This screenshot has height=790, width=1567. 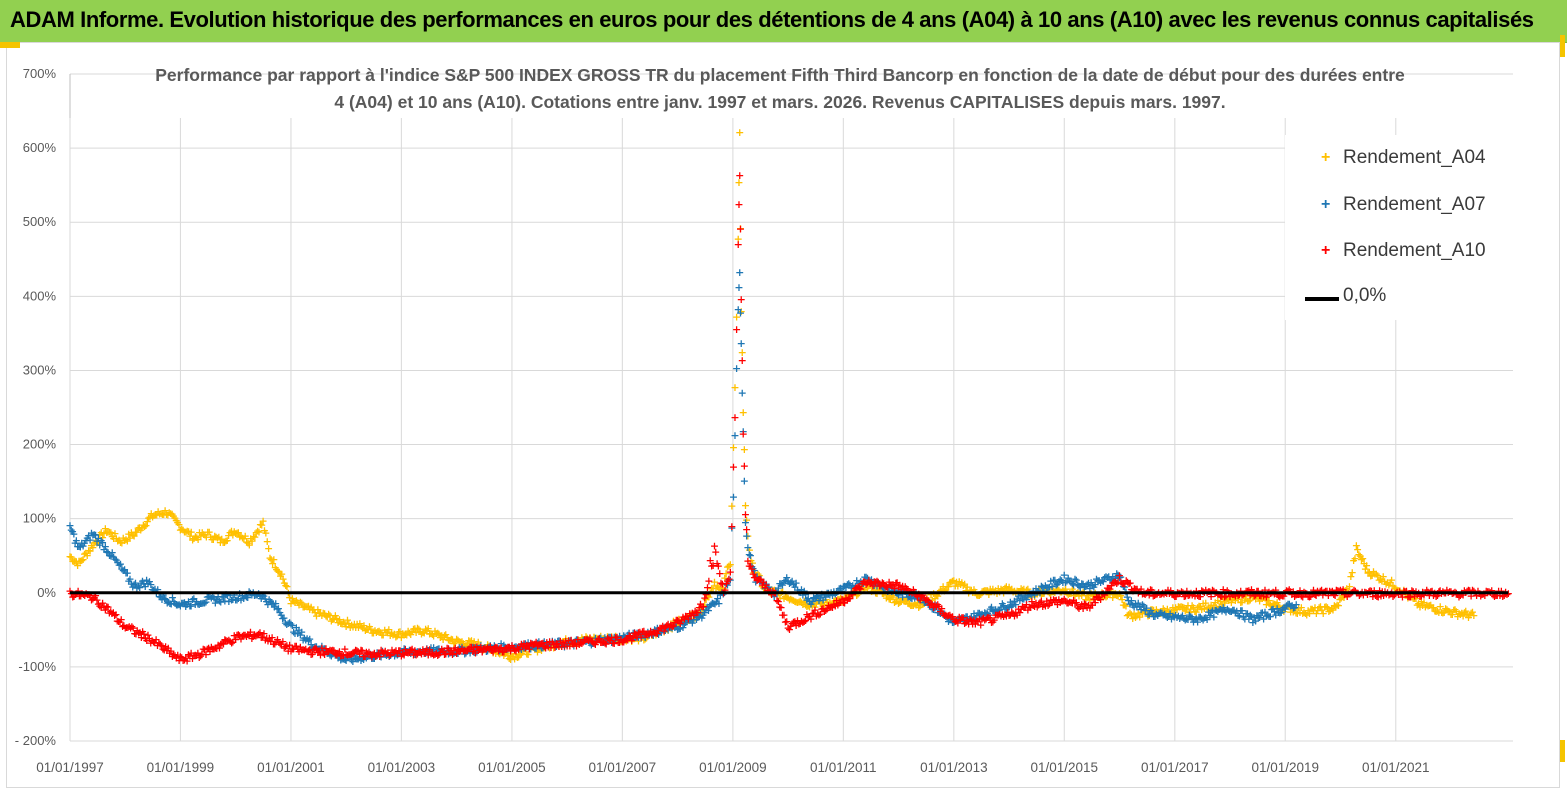 What do you see at coordinates (1562, 751) in the screenshot?
I see `resize-handle-bottom` at bounding box center [1562, 751].